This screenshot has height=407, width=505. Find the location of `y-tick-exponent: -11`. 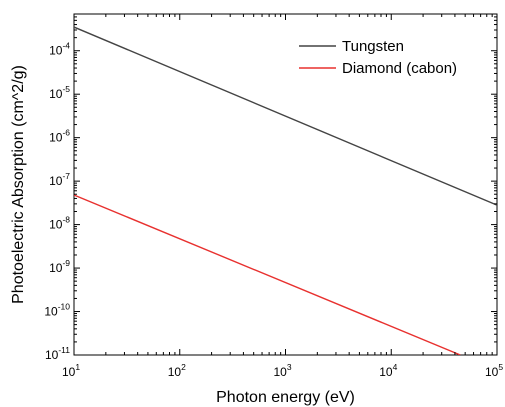

y-tick-exponent: -11 is located at coordinates (64, 350).